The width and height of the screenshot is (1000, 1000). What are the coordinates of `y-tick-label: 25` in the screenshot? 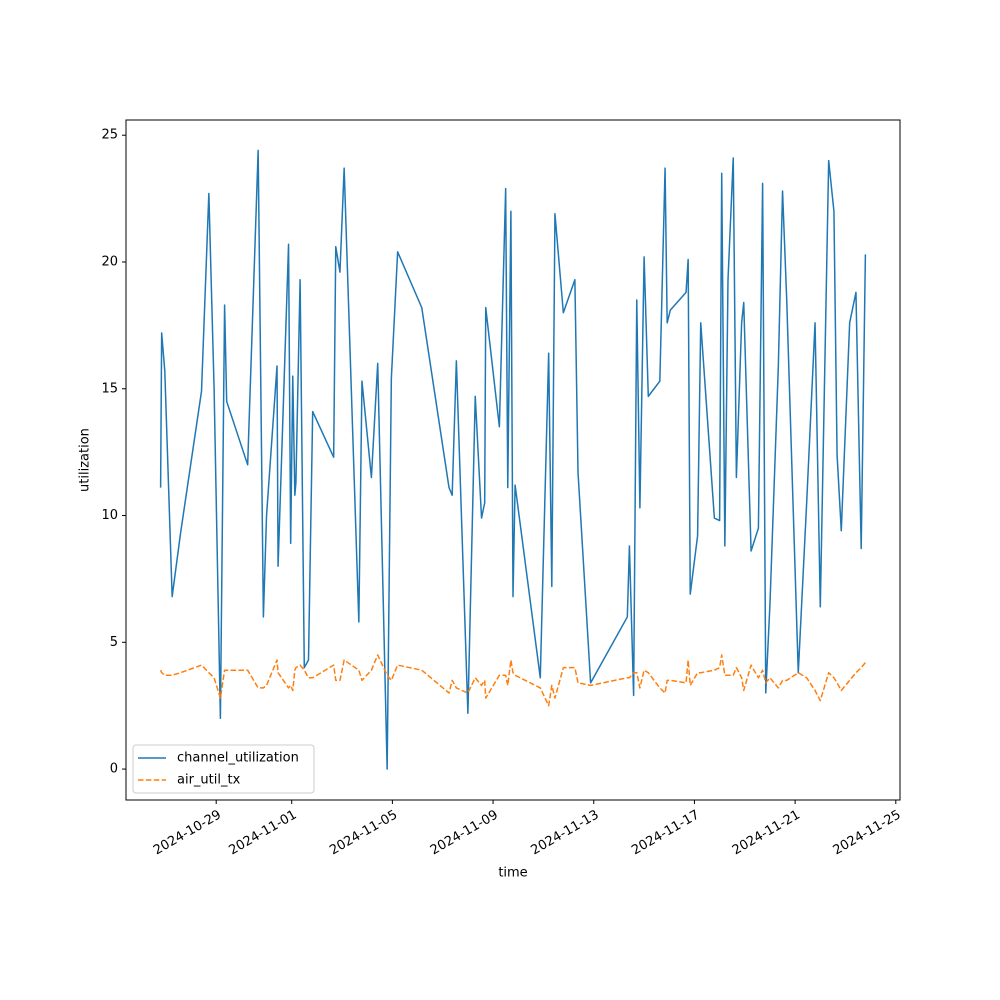 It's located at (109, 135).